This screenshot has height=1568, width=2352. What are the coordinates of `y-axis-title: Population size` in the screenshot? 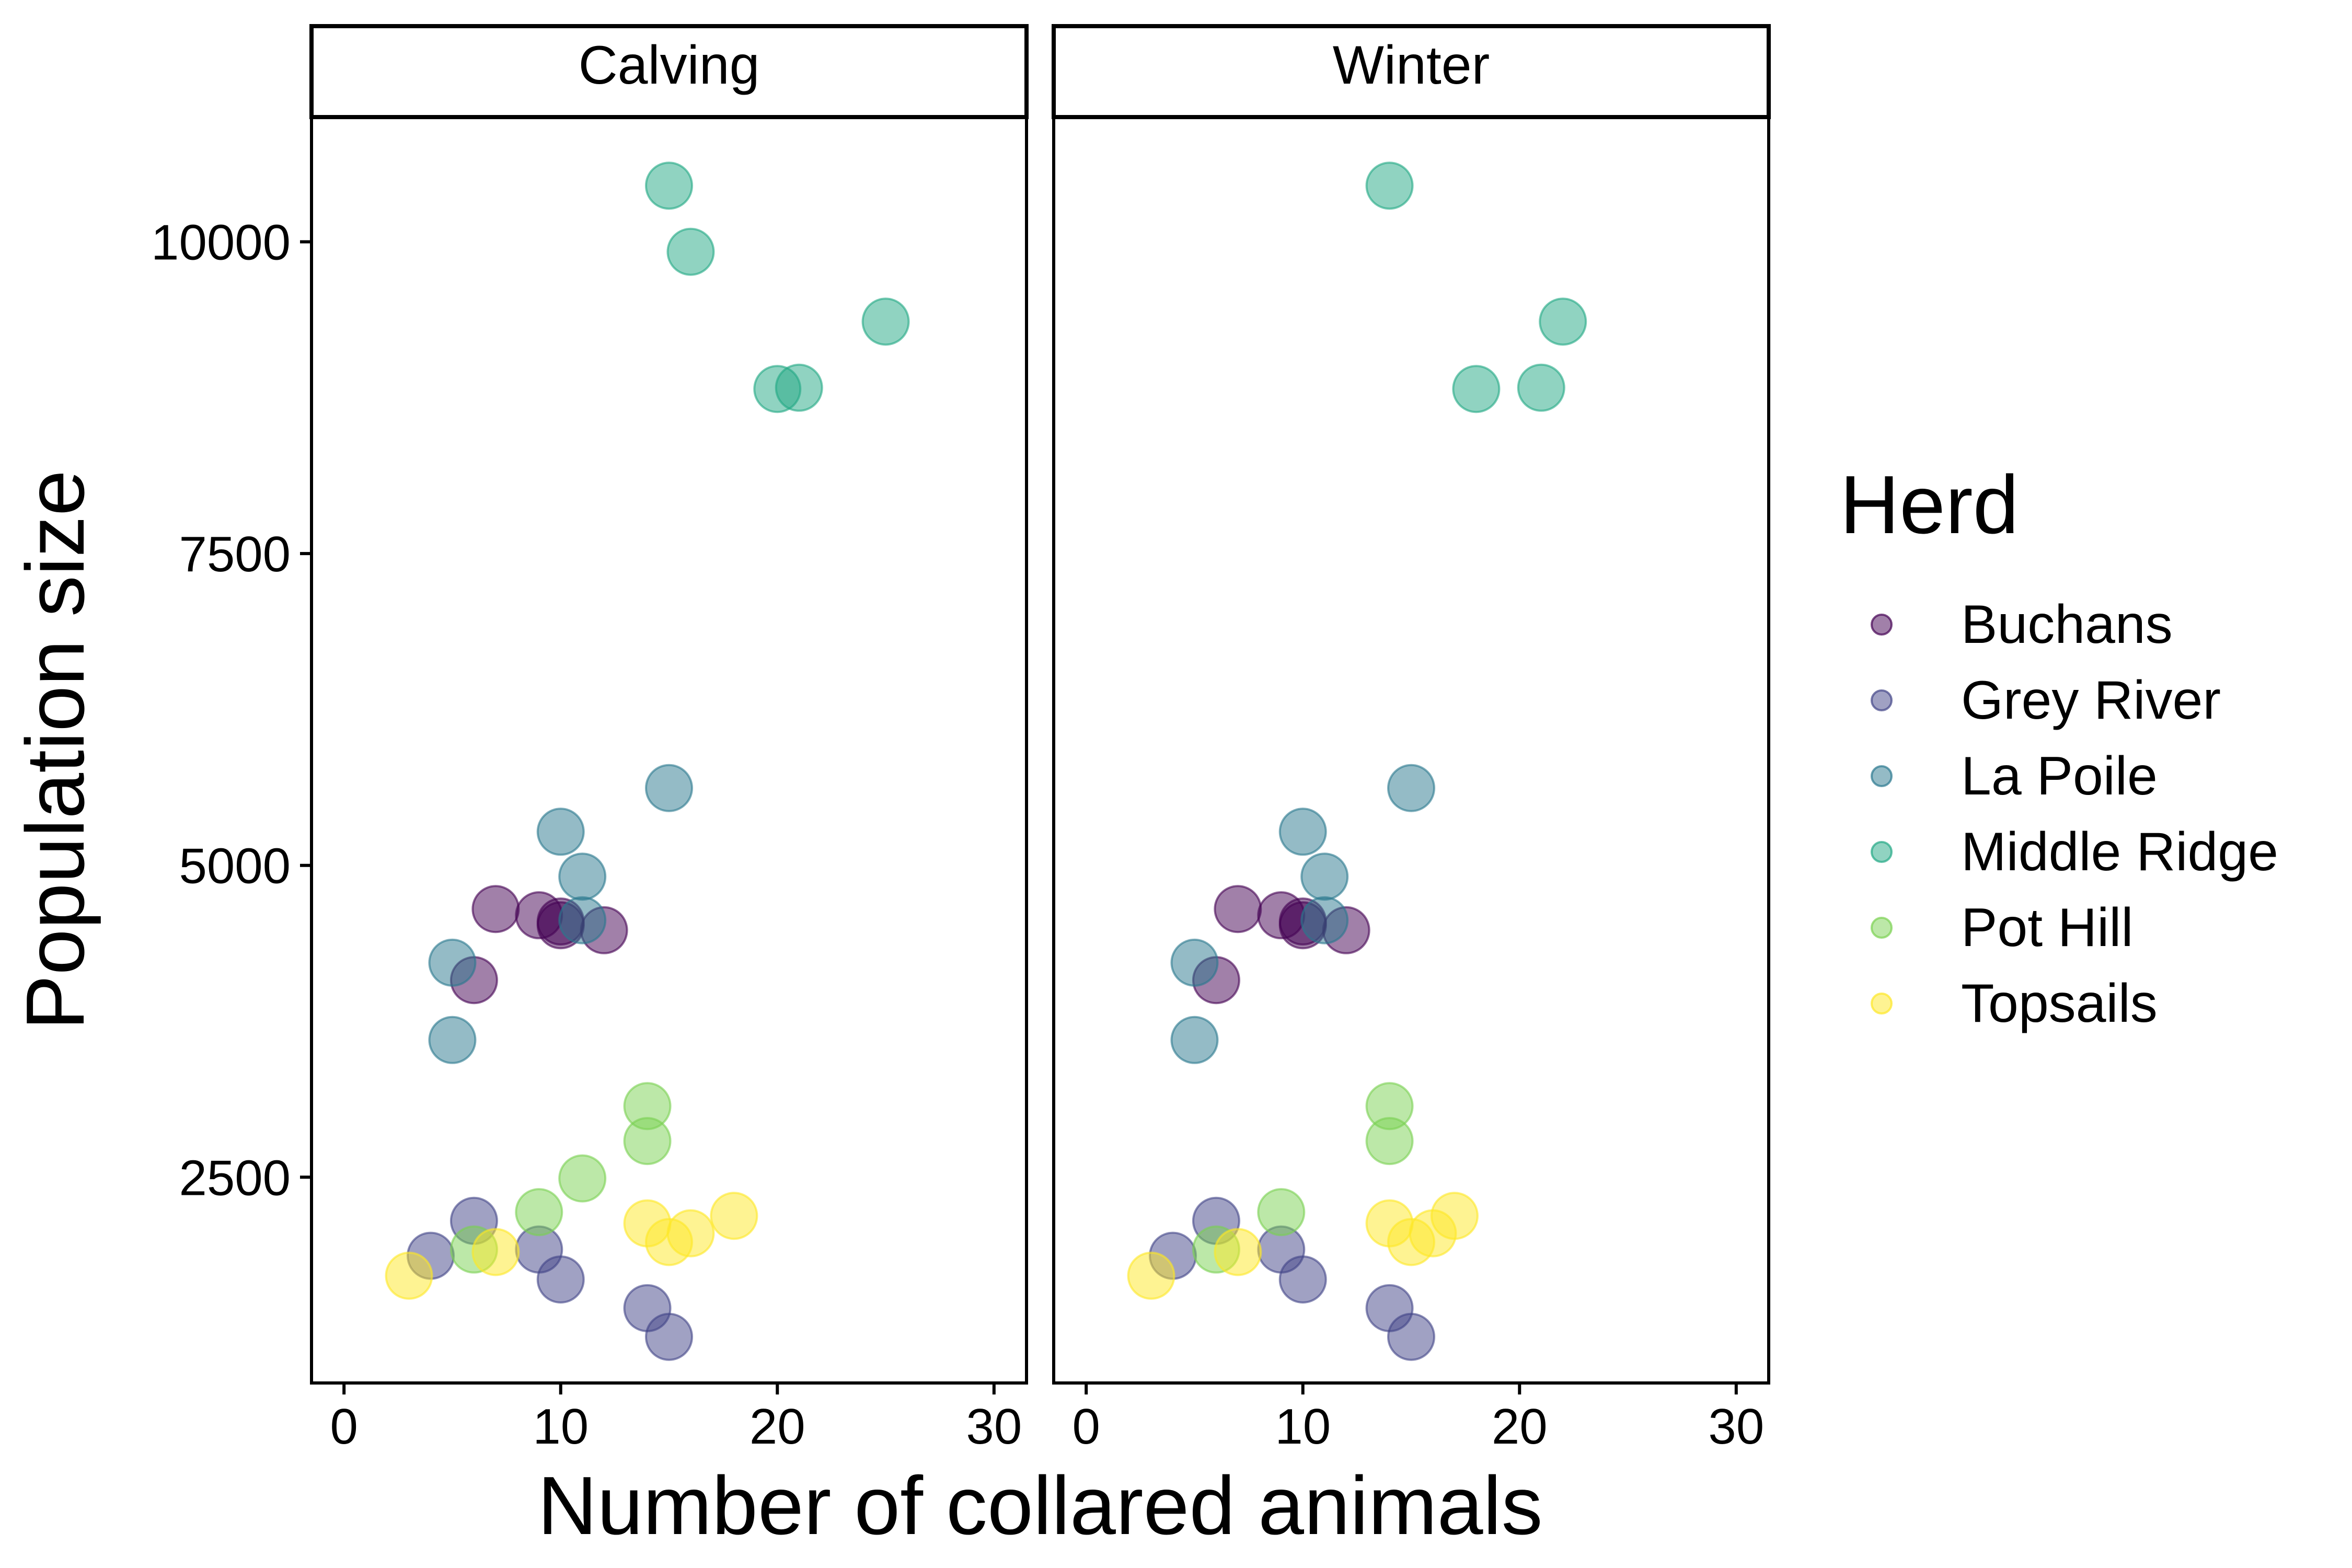 It's located at (55, 750).